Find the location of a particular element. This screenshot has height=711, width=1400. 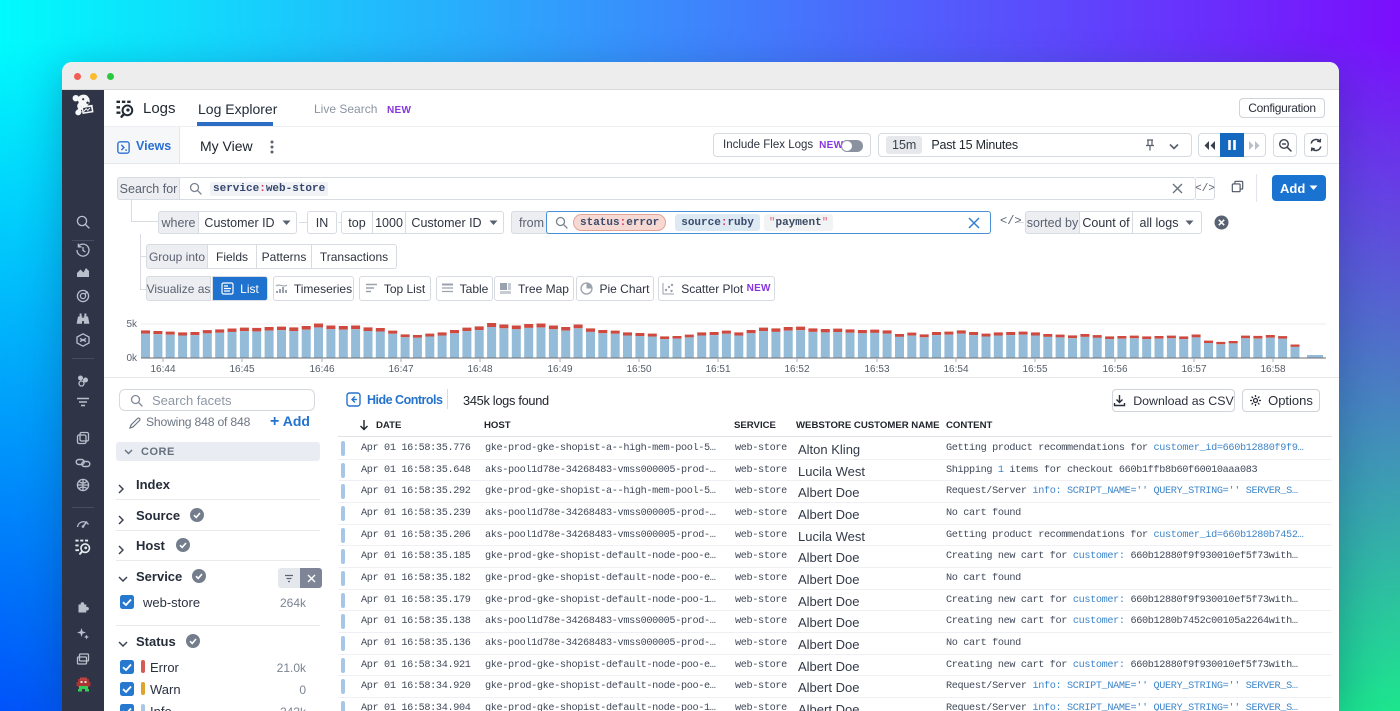

svg-text: 16:46 is located at coordinates (321, 369).